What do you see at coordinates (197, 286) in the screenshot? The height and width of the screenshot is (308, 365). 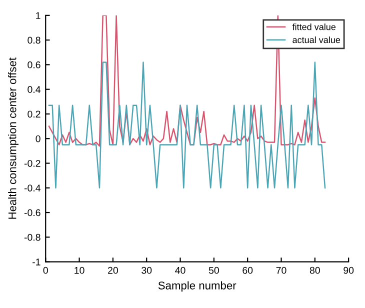 I see `x-axis-title: Sample number` at bounding box center [197, 286].